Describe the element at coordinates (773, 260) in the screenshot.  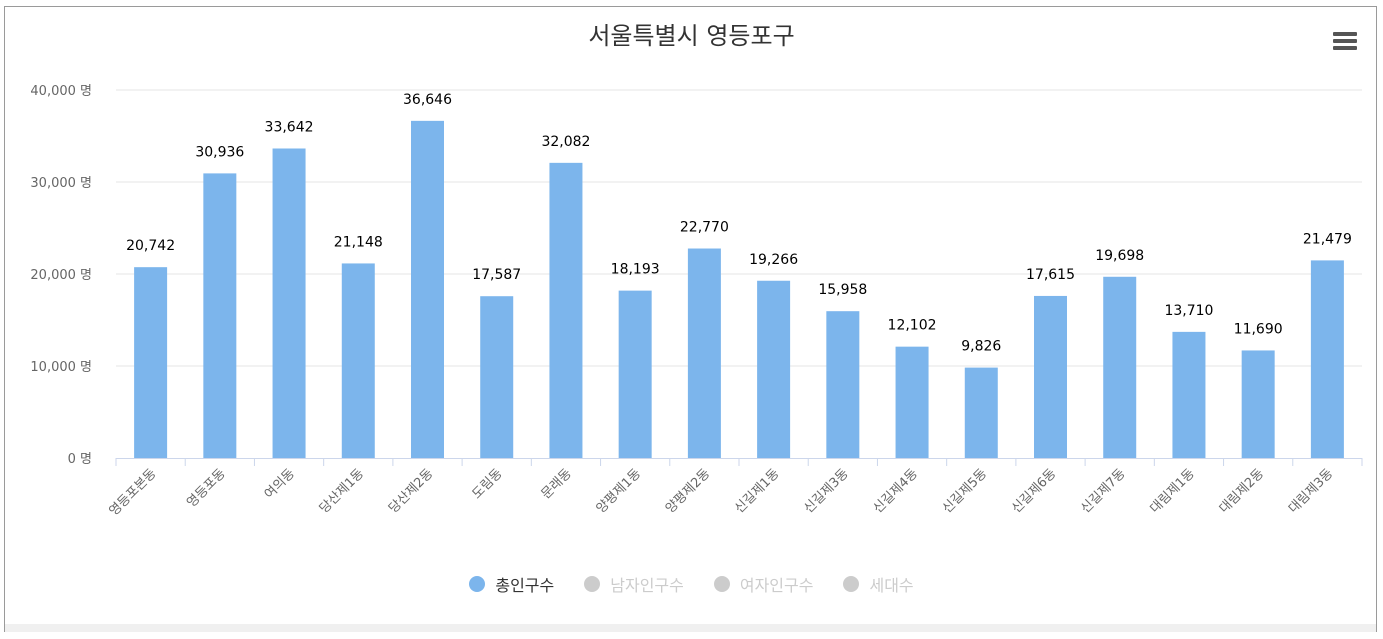
I see `data-label: 19,266` at that location.